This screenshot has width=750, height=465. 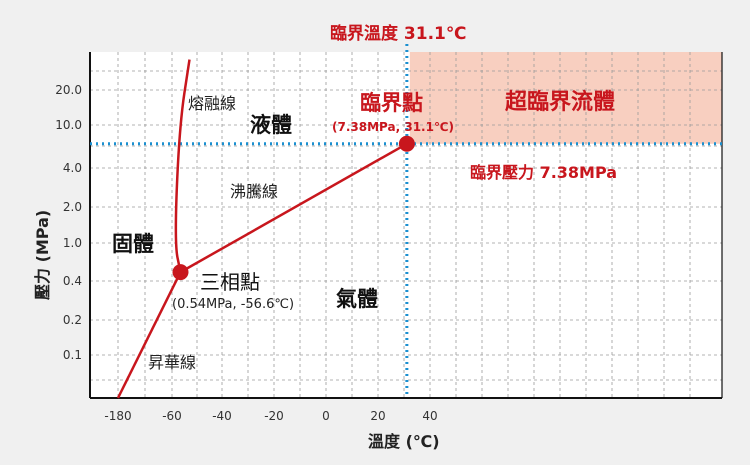 What do you see at coordinates (230, 282) in the screenshot?
I see `triple-point-label: 三相點` at bounding box center [230, 282].